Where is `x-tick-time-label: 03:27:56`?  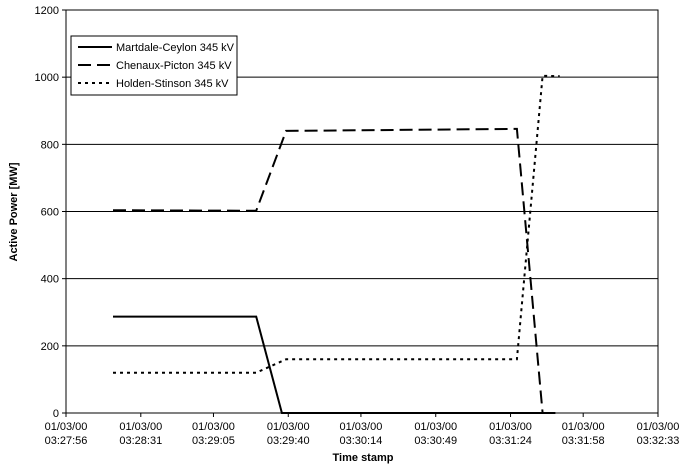 x-tick-time-label: 03:27:56 is located at coordinates (66, 441).